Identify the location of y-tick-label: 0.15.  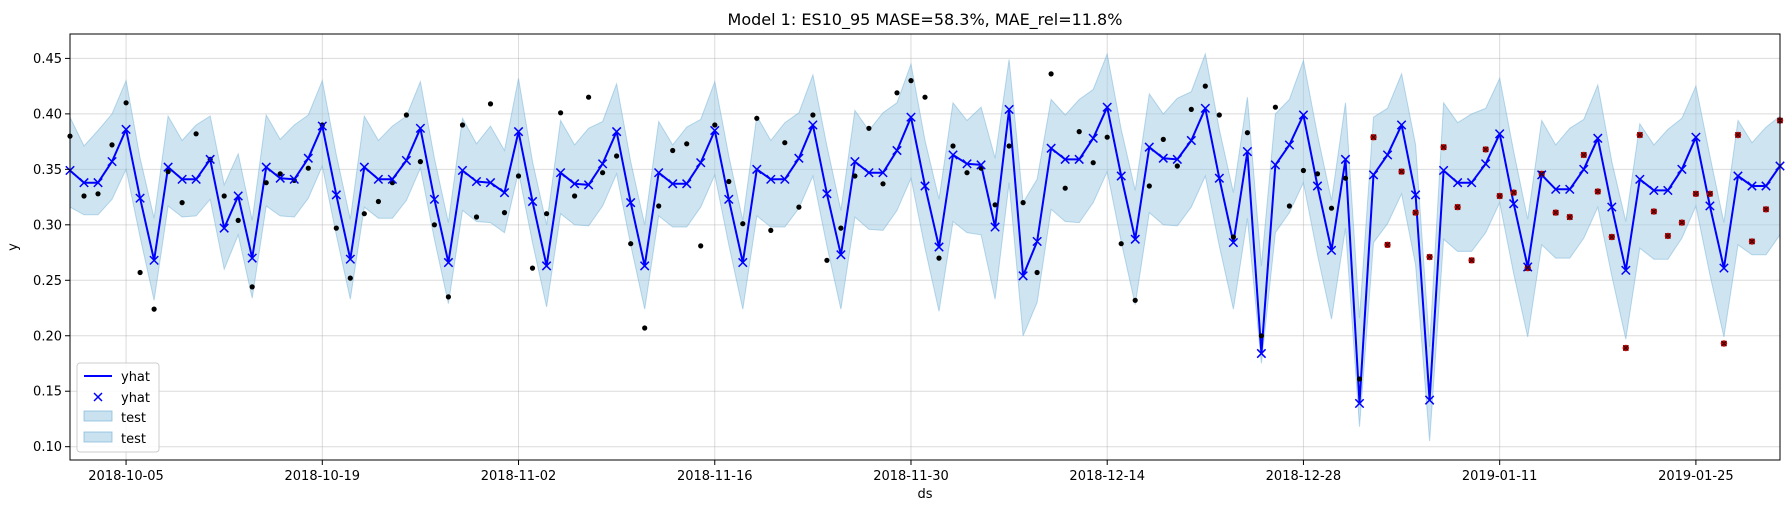
(47, 392).